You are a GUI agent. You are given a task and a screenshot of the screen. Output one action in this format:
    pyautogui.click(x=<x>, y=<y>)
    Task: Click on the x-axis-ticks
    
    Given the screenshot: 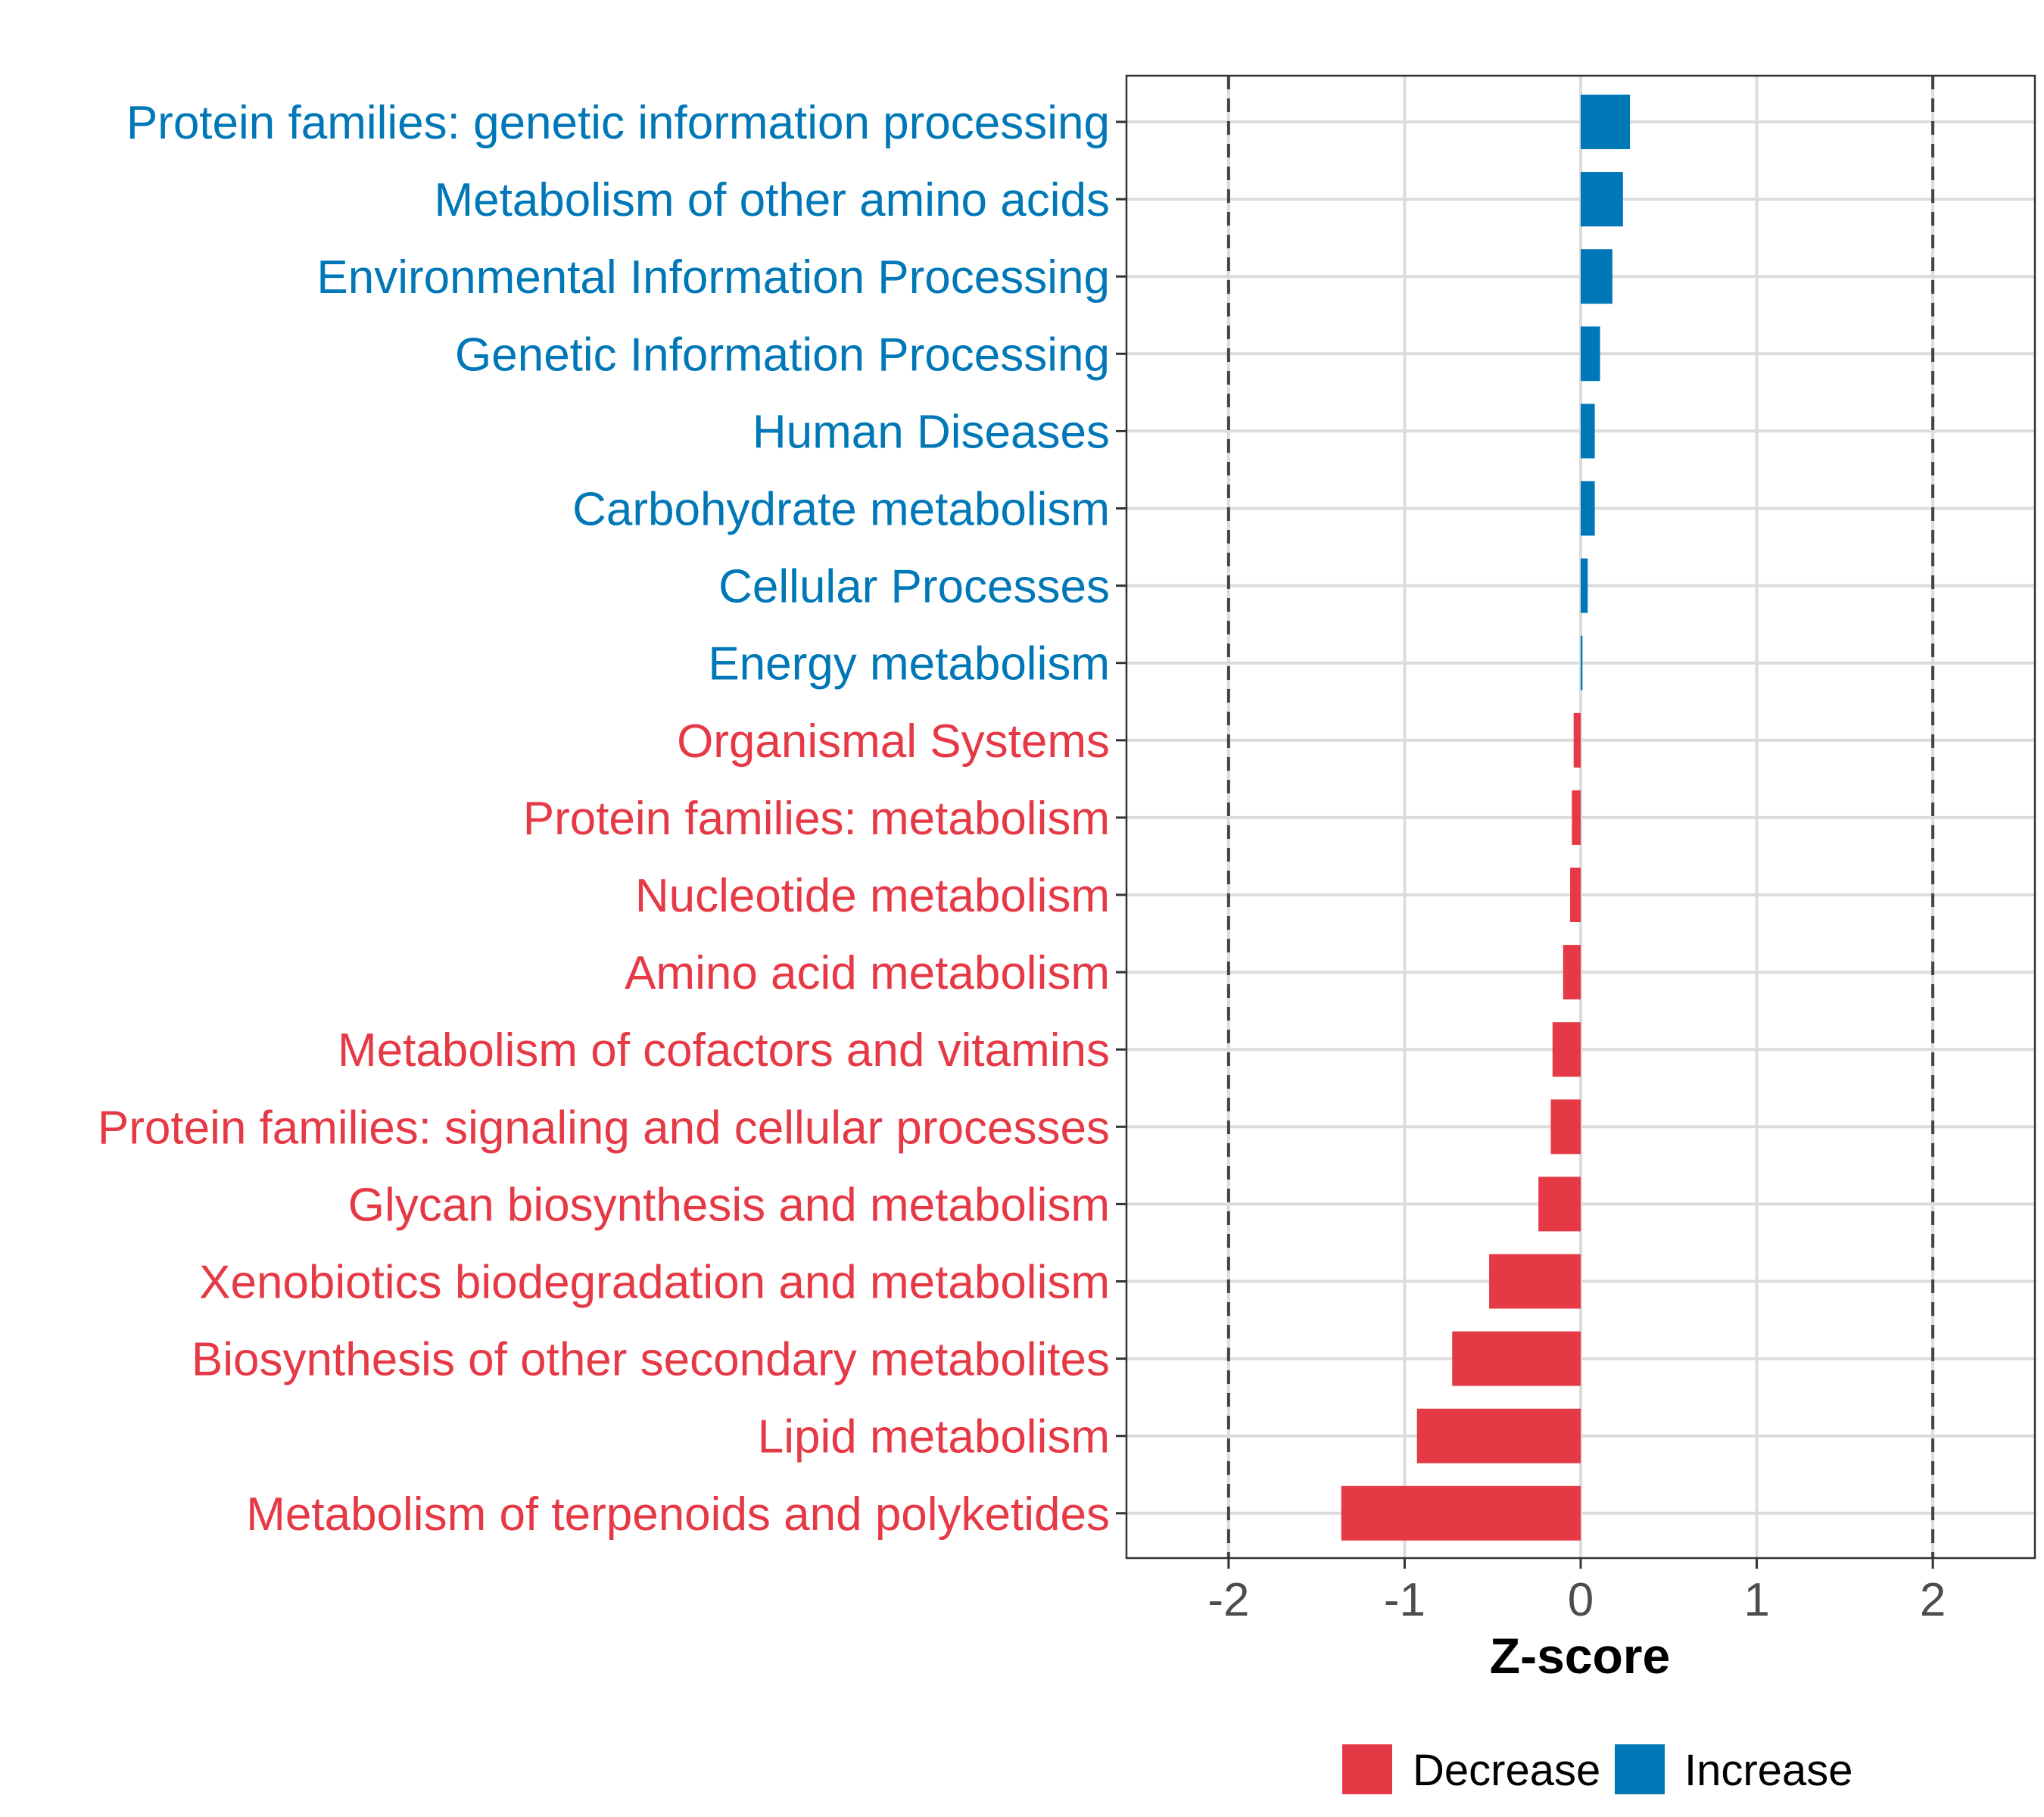 What is the action you would take?
    pyautogui.click(x=1581, y=1563)
    